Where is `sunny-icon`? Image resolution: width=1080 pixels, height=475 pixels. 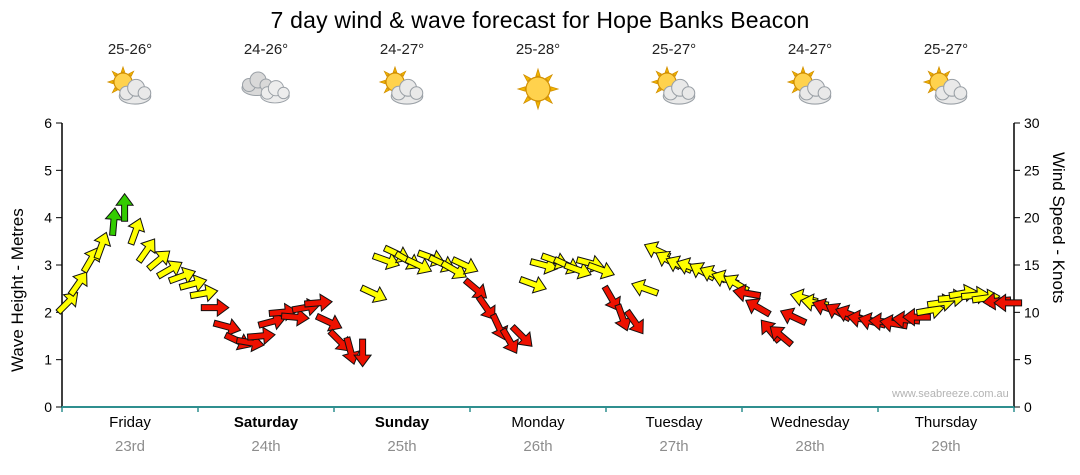 sunny-icon is located at coordinates (538, 89).